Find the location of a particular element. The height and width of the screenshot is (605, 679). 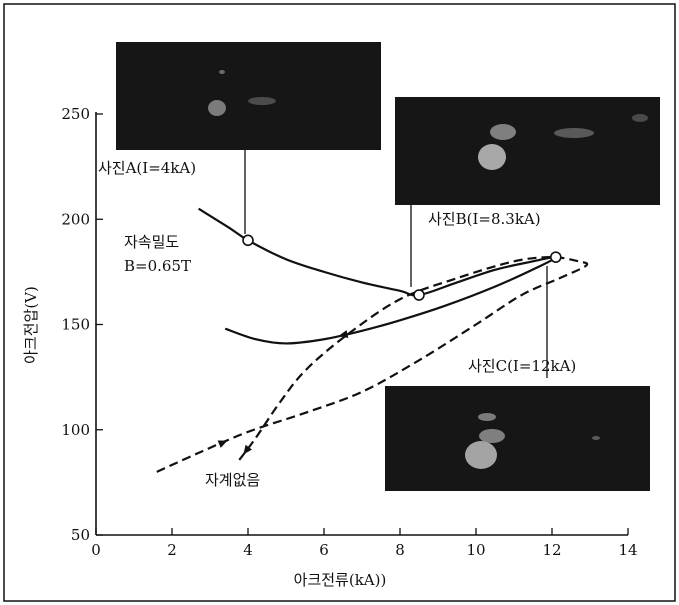

field-annotation-line2: B=0.65T is located at coordinates (157, 266).